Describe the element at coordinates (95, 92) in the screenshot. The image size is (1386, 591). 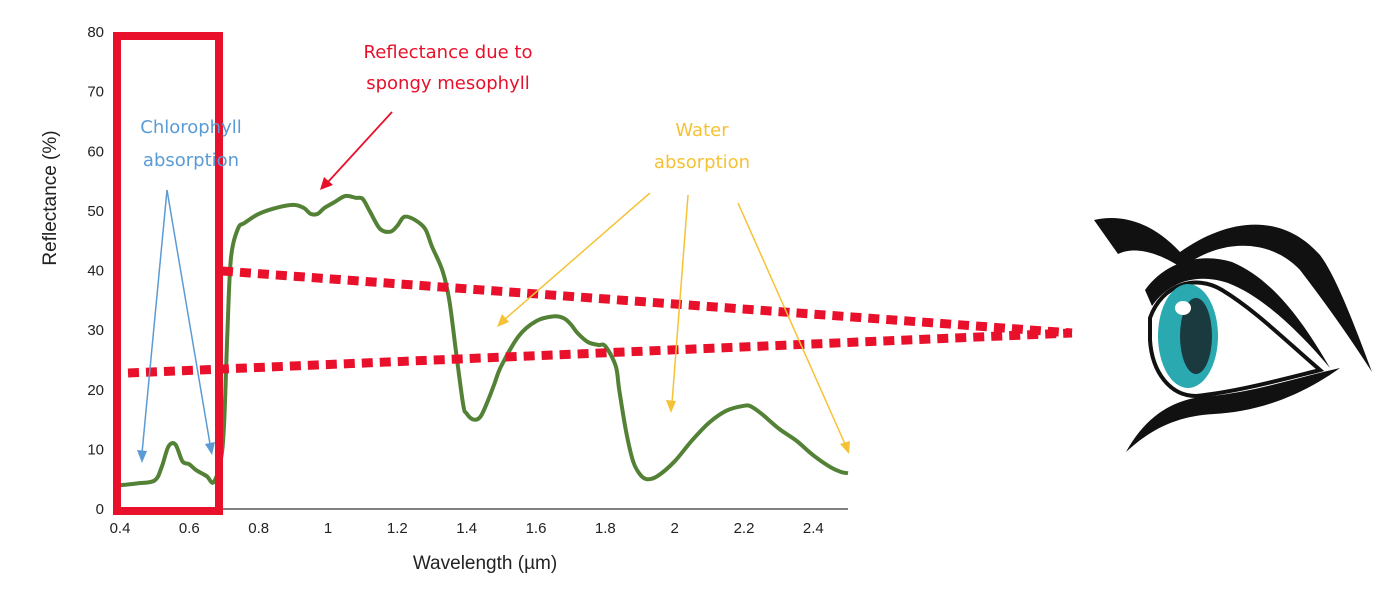
I see `y-tick-label: 70` at that location.